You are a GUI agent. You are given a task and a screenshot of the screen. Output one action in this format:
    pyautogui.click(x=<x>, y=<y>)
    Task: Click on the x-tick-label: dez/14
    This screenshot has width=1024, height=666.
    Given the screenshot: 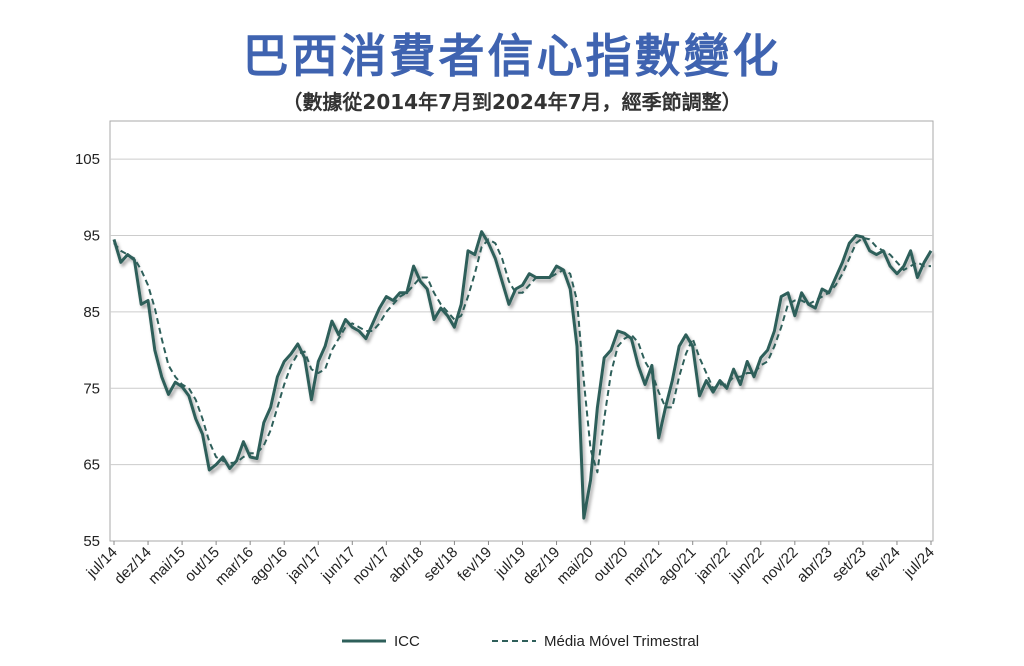 What is the action you would take?
    pyautogui.click(x=133, y=566)
    